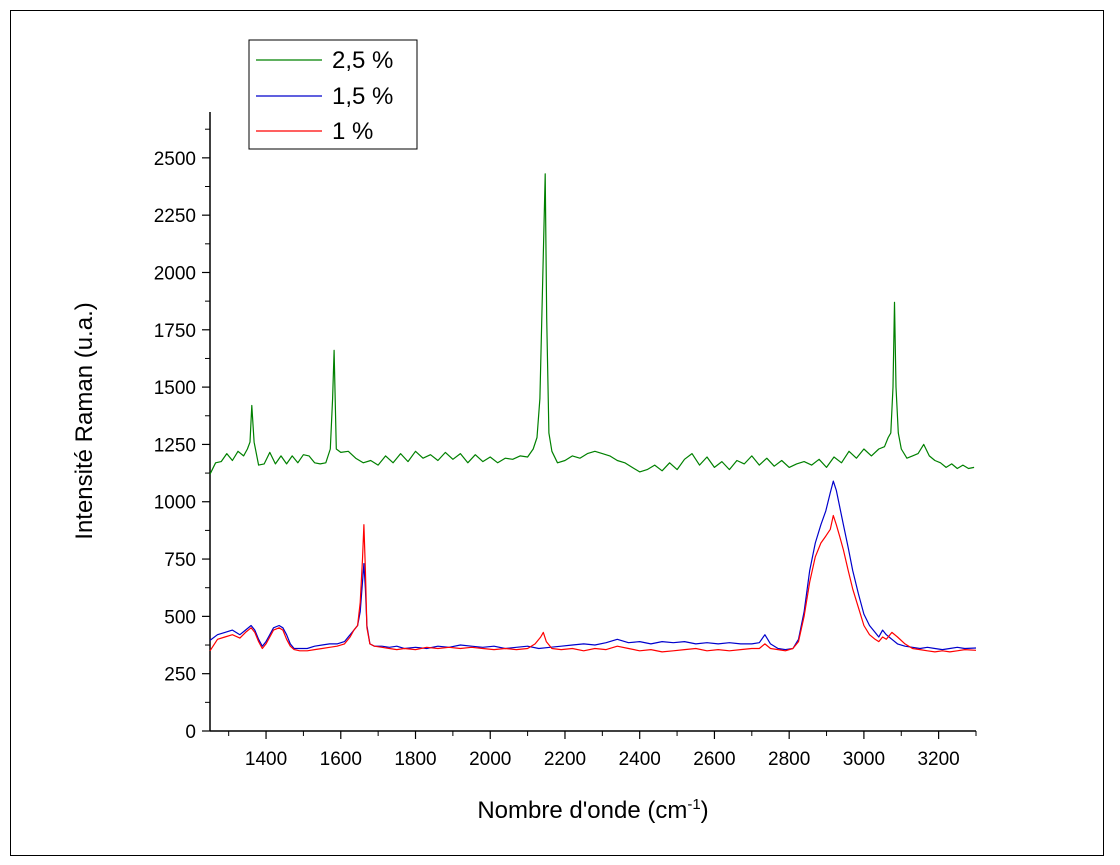  Describe the element at coordinates (362, 96) in the screenshot. I see `legend-label: 1,5 %` at that location.